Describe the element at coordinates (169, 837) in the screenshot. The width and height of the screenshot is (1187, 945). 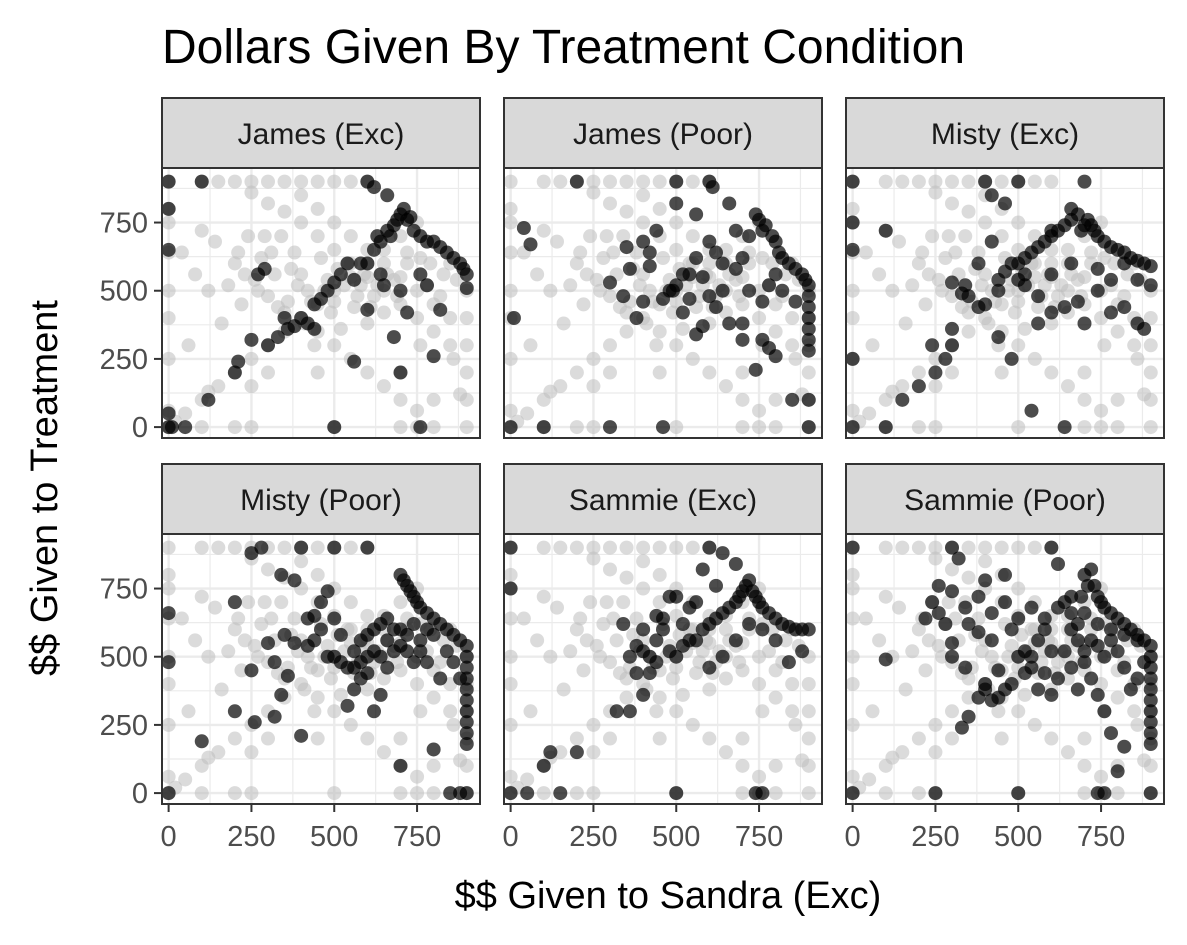
I see `x-tick-label: 0` at that location.